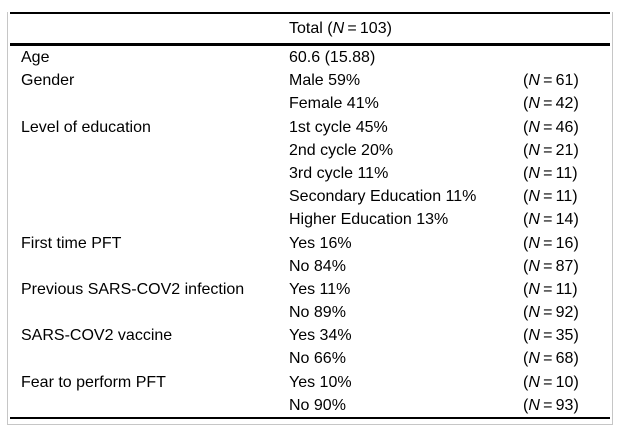 The image size is (623, 430). What do you see at coordinates (310, 312) in the screenshot?
I see `table-row: No 89% (N = 92)` at bounding box center [310, 312].